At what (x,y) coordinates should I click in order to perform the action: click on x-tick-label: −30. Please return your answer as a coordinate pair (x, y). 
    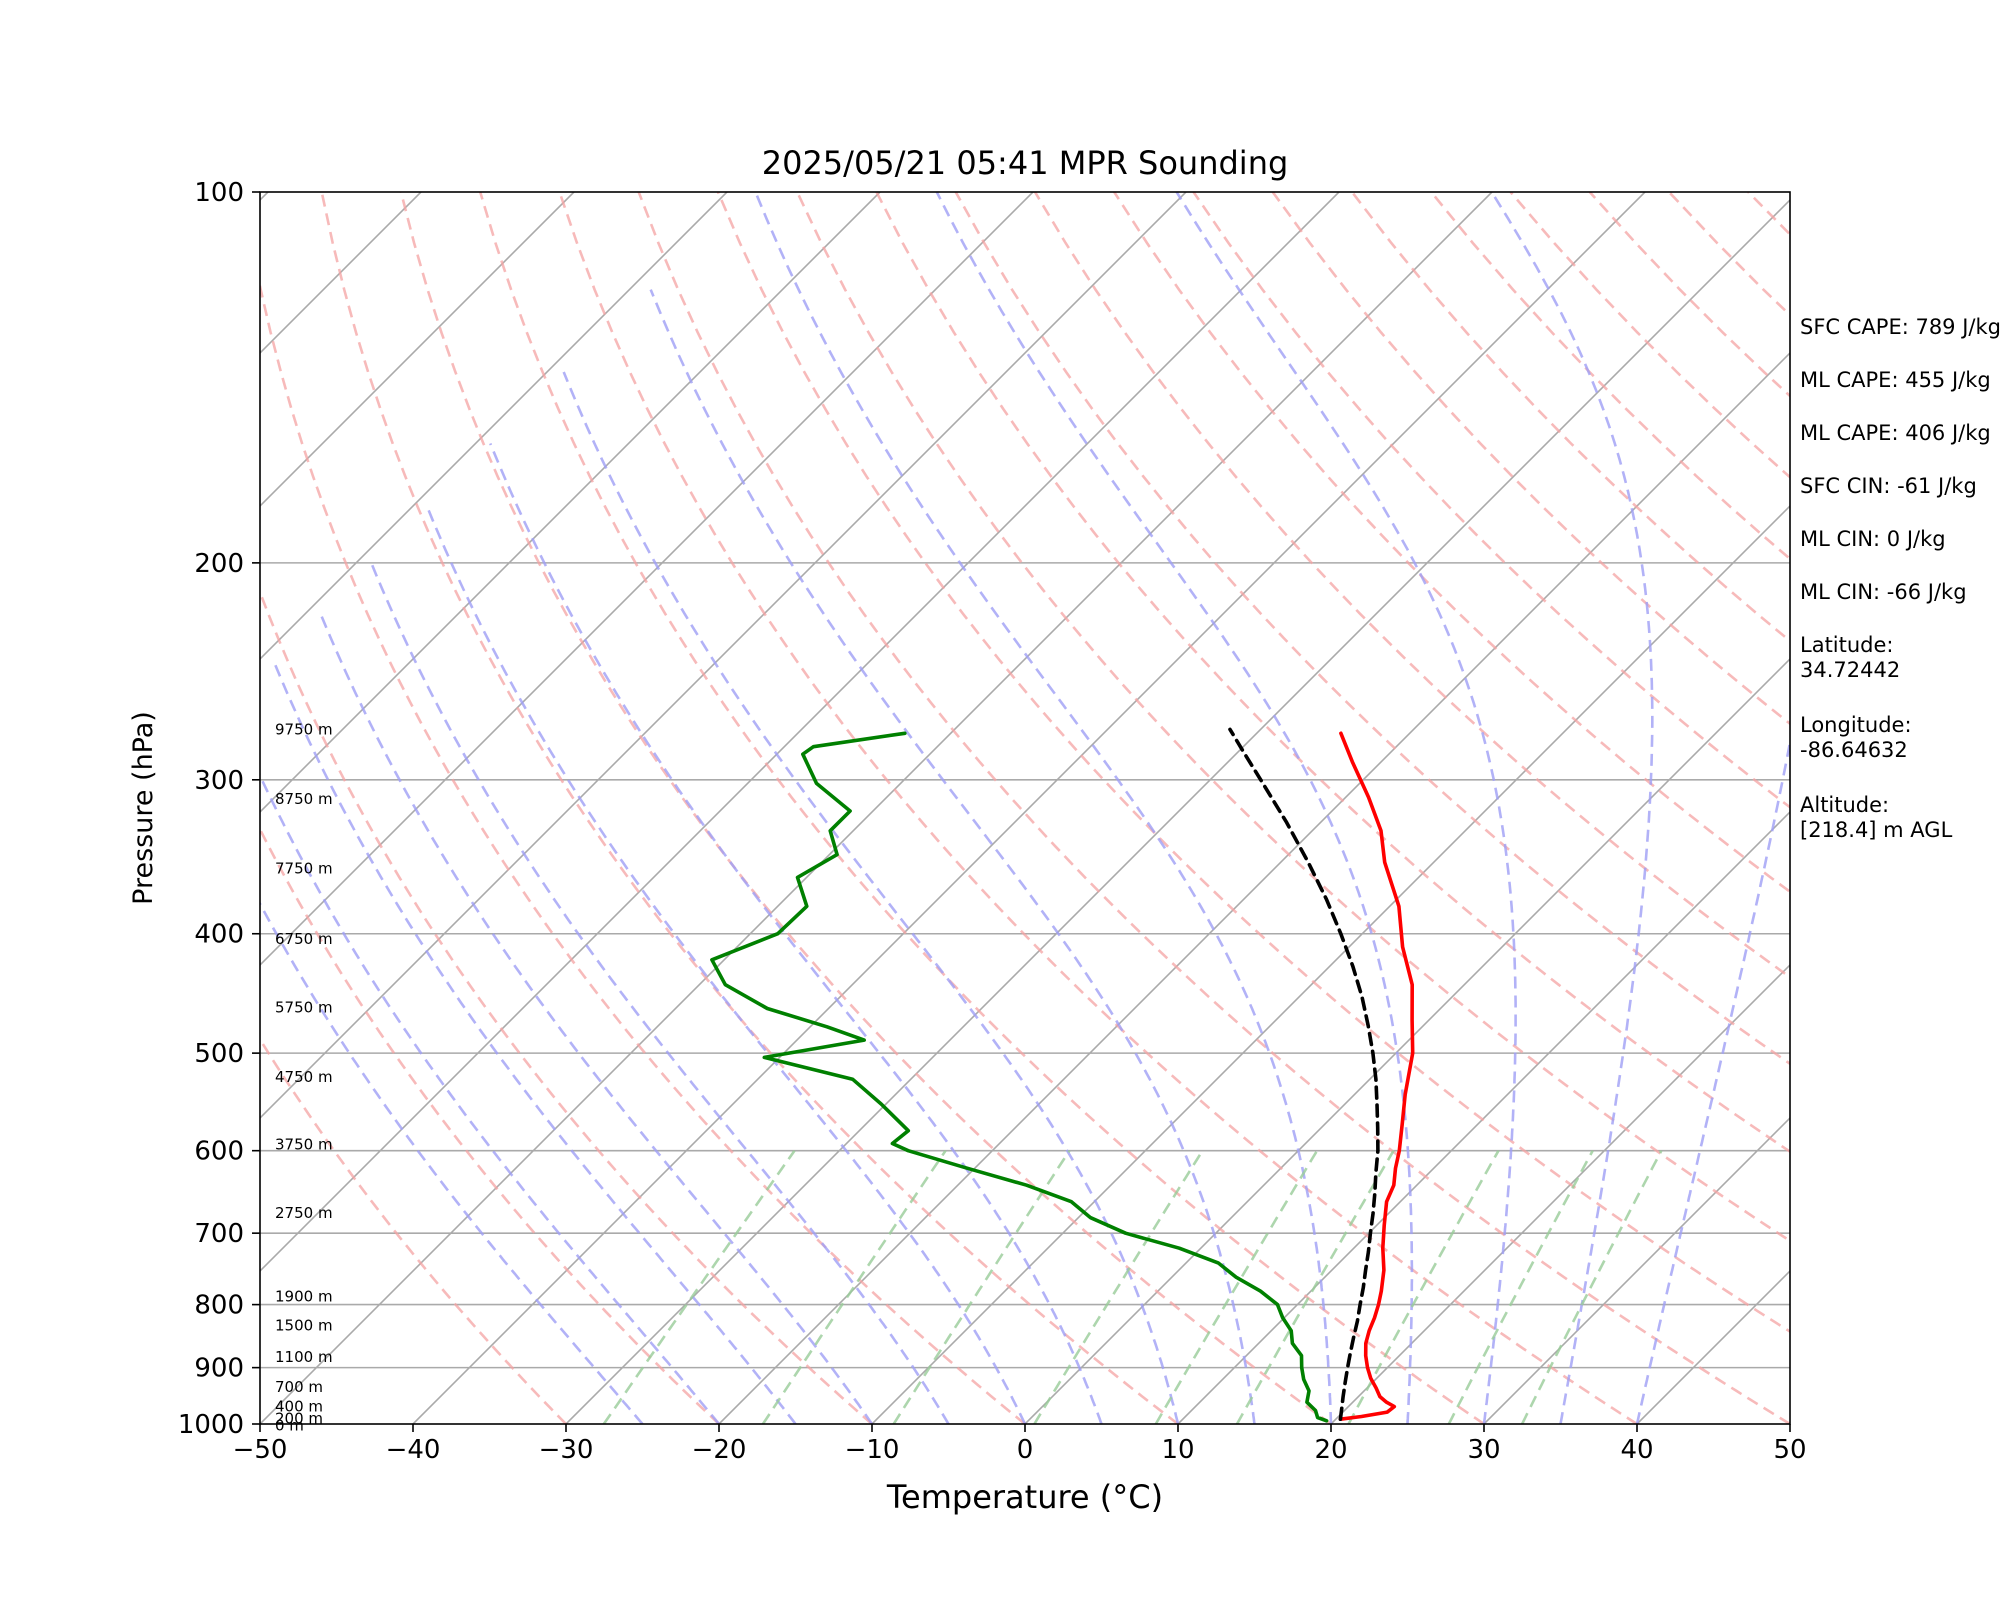
    Looking at the image, I should click on (566, 1450).